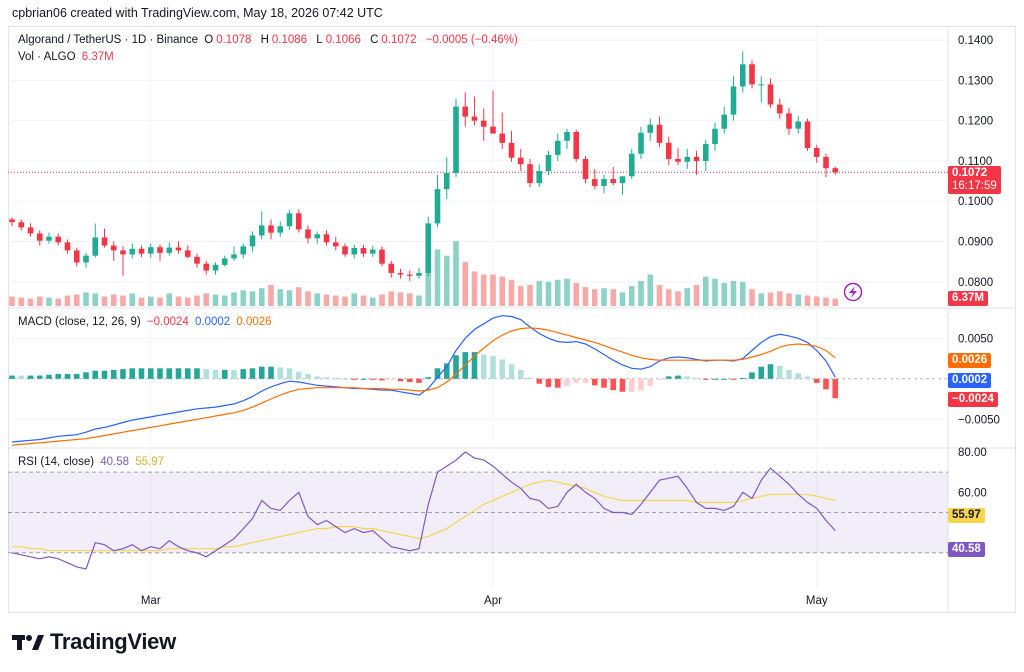  I want to click on price-tag: 0.1072 16:17:59, so click(974, 180).